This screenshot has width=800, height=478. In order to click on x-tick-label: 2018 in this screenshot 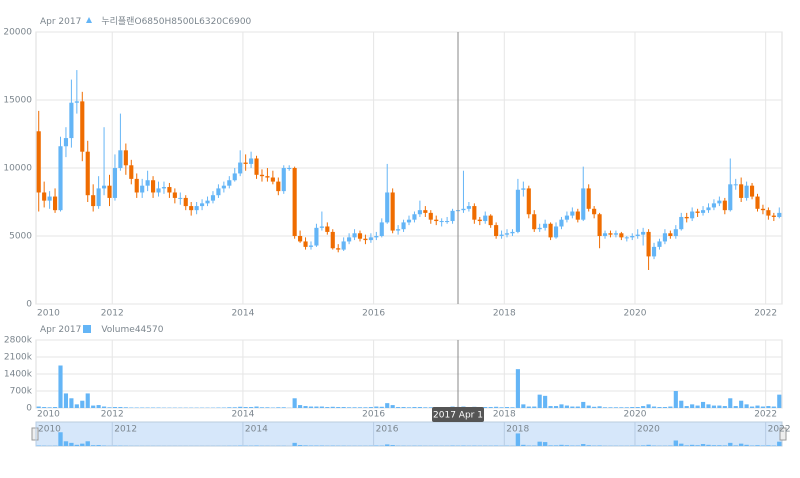, I will do `click(504, 415)`.